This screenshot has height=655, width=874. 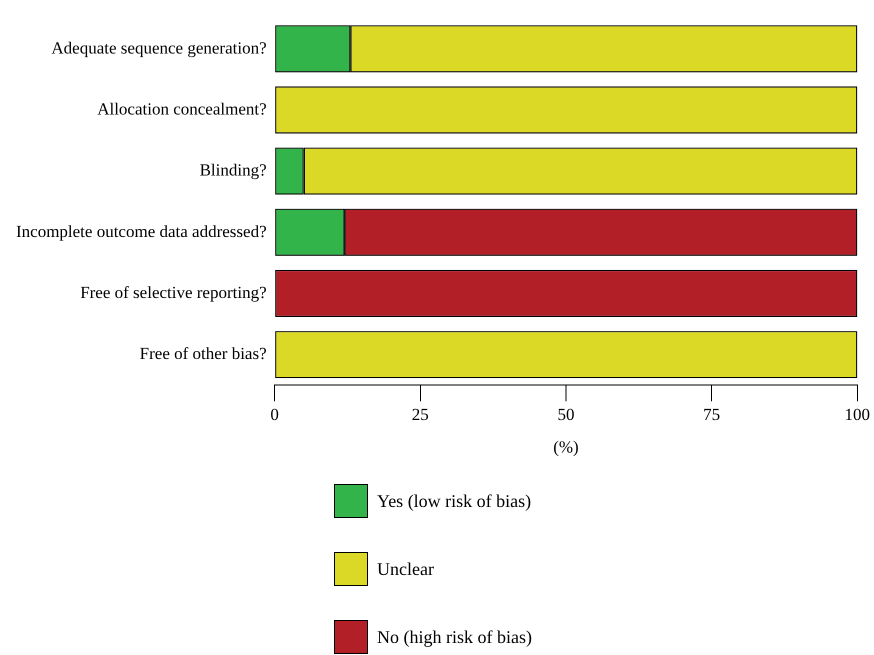 What do you see at coordinates (454, 501) in the screenshot?
I see `legend-label: Yes (low risk of bias)` at bounding box center [454, 501].